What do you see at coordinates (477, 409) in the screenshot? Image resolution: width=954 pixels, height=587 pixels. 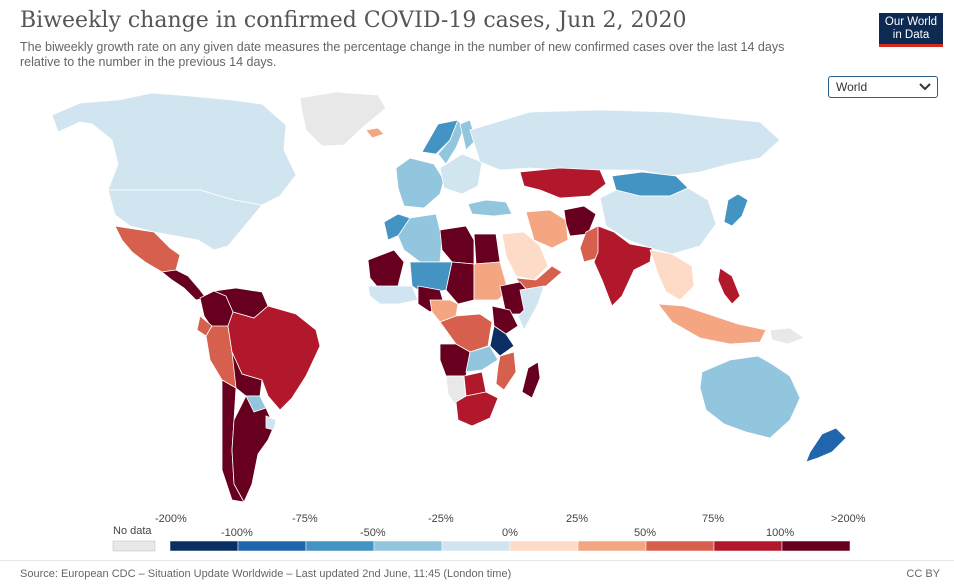 I see `map-region-south-africa` at bounding box center [477, 409].